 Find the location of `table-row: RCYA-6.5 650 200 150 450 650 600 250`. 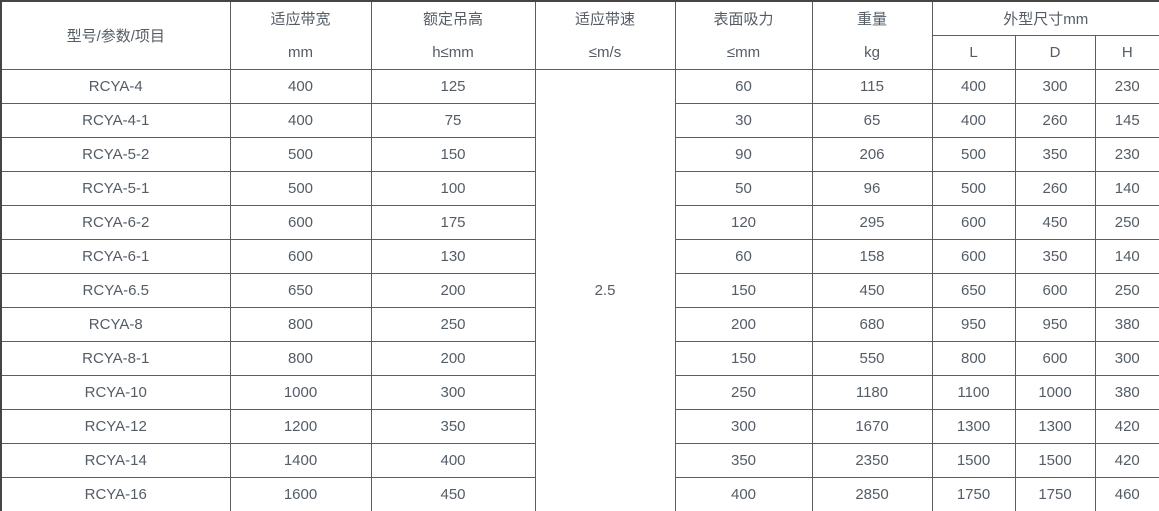

table-row: RCYA-6.5 650 200 150 450 650 600 250 is located at coordinates (579, 290).